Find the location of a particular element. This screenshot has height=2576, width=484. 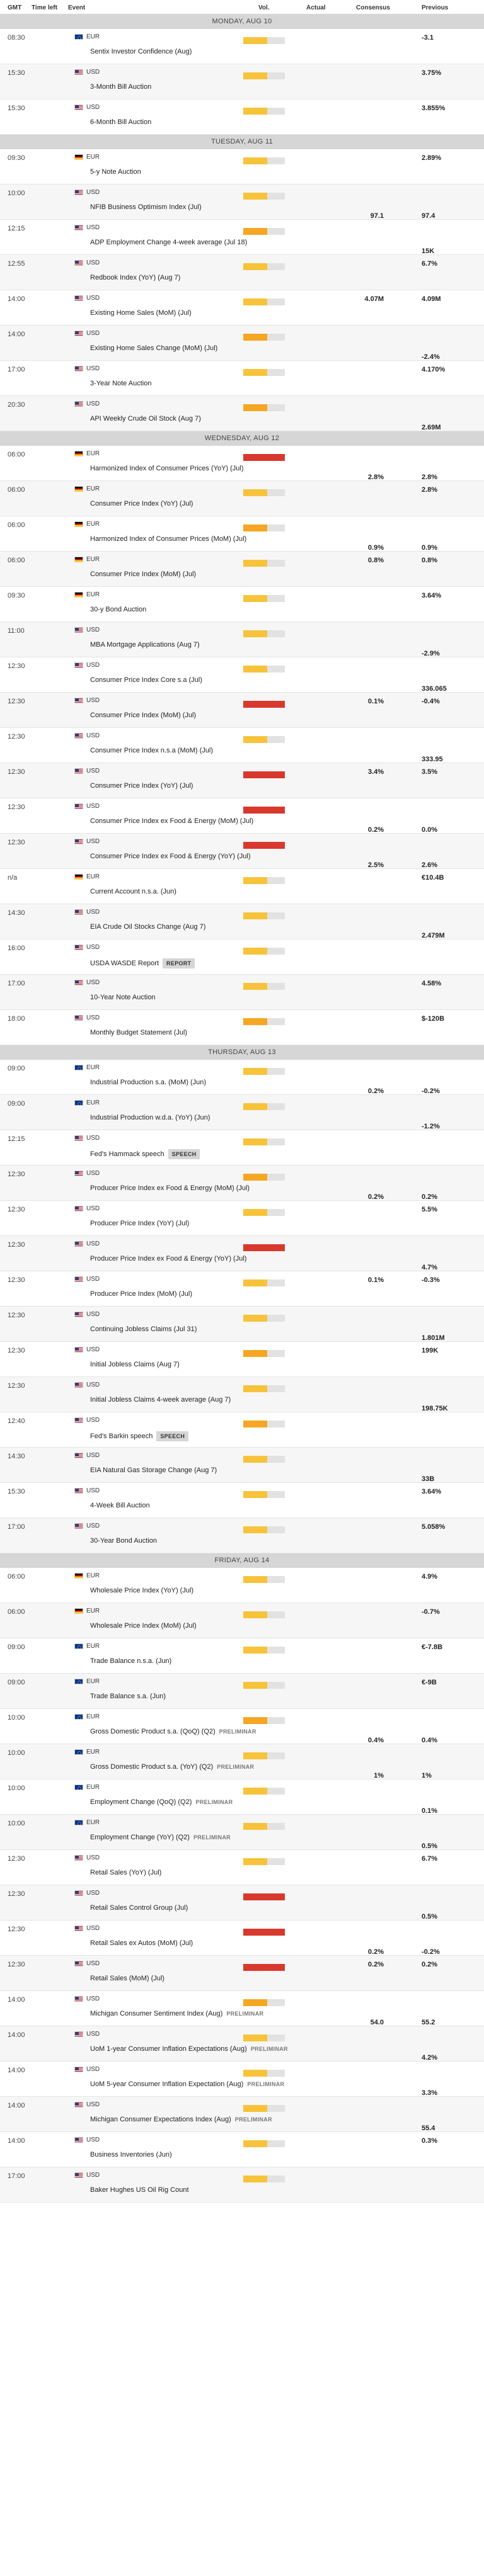

event-name-link: Retail Sales (MoM) (Jul) is located at coordinates (127, 1978).